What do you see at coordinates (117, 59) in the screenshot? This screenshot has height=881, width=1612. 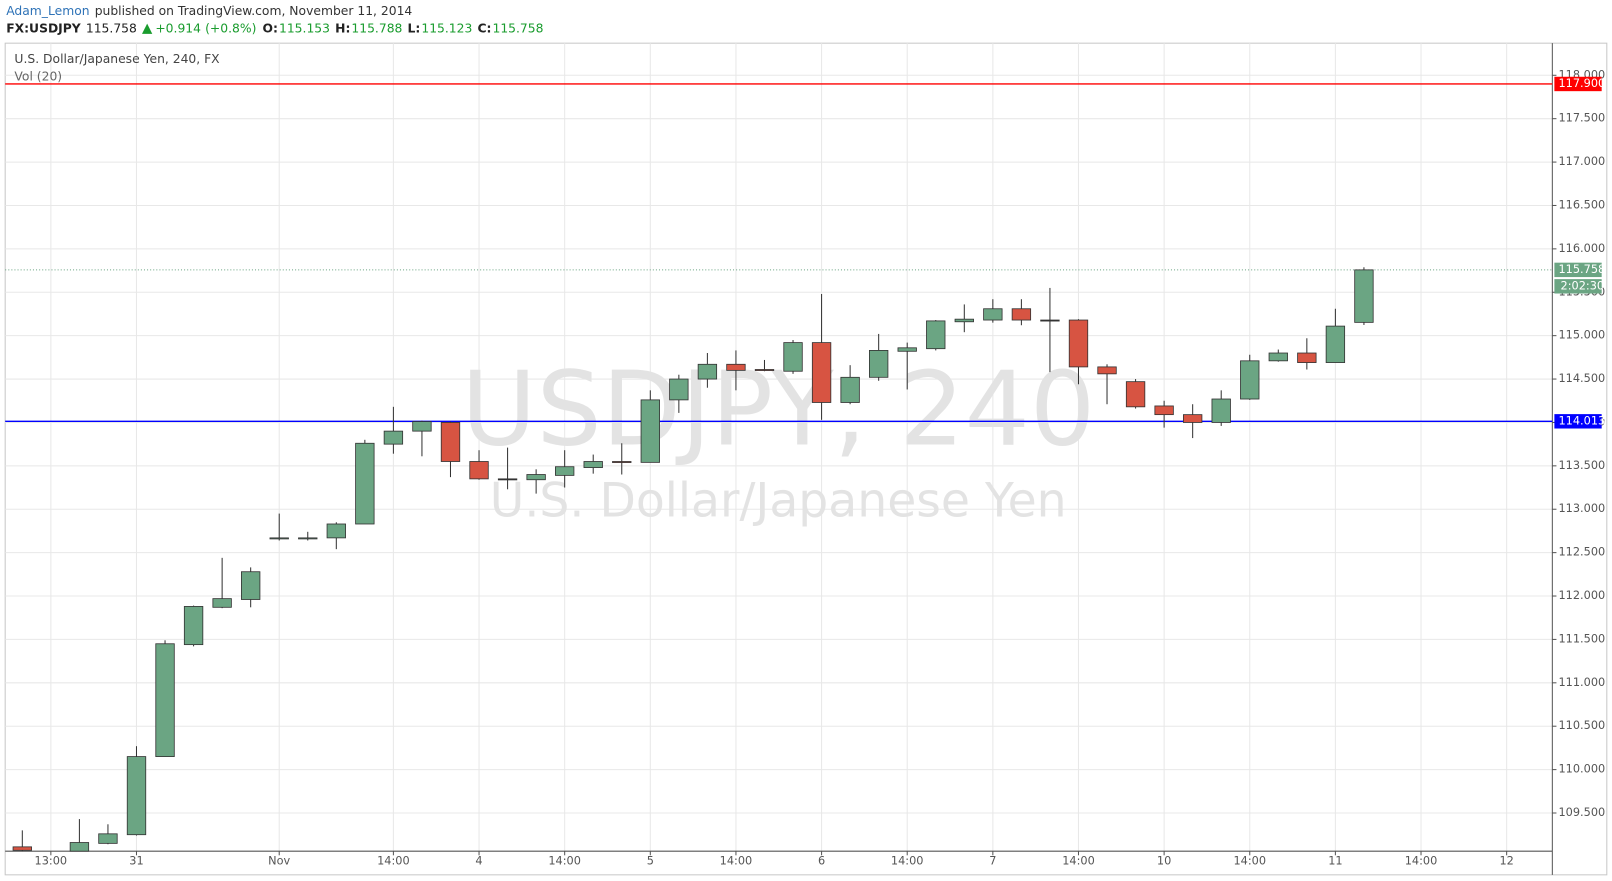 I see `chart-title: U.S. Dollar/Japanese Yen, 240, FX` at bounding box center [117, 59].